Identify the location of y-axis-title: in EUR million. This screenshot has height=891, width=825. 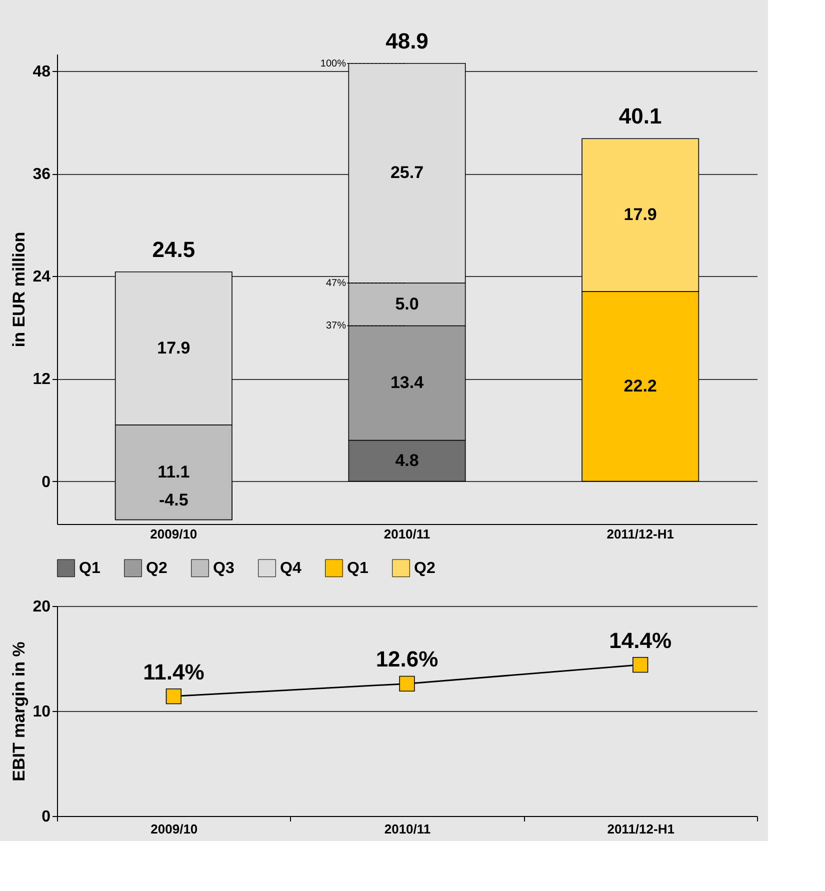
(19, 290).